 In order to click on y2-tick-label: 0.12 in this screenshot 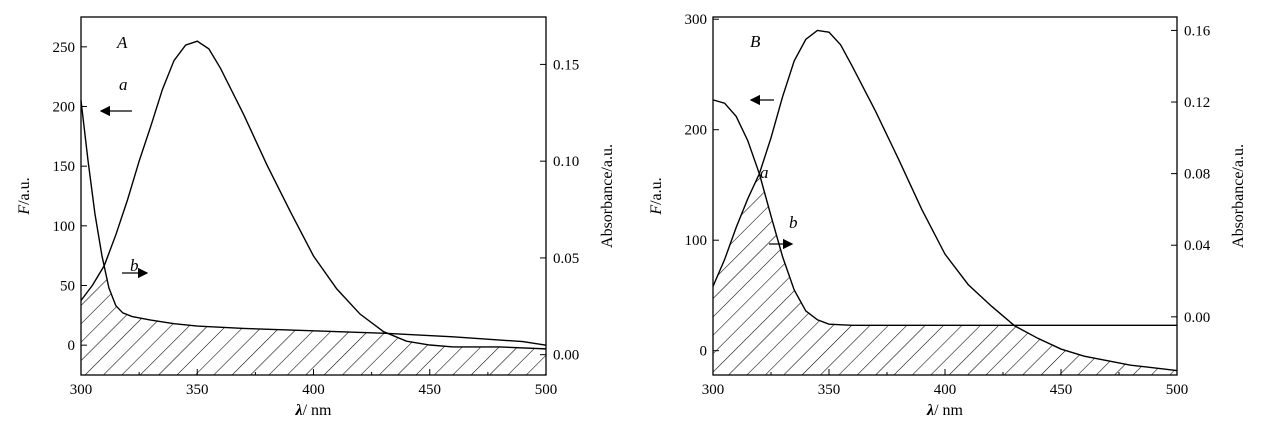, I will do `click(1197, 103)`.